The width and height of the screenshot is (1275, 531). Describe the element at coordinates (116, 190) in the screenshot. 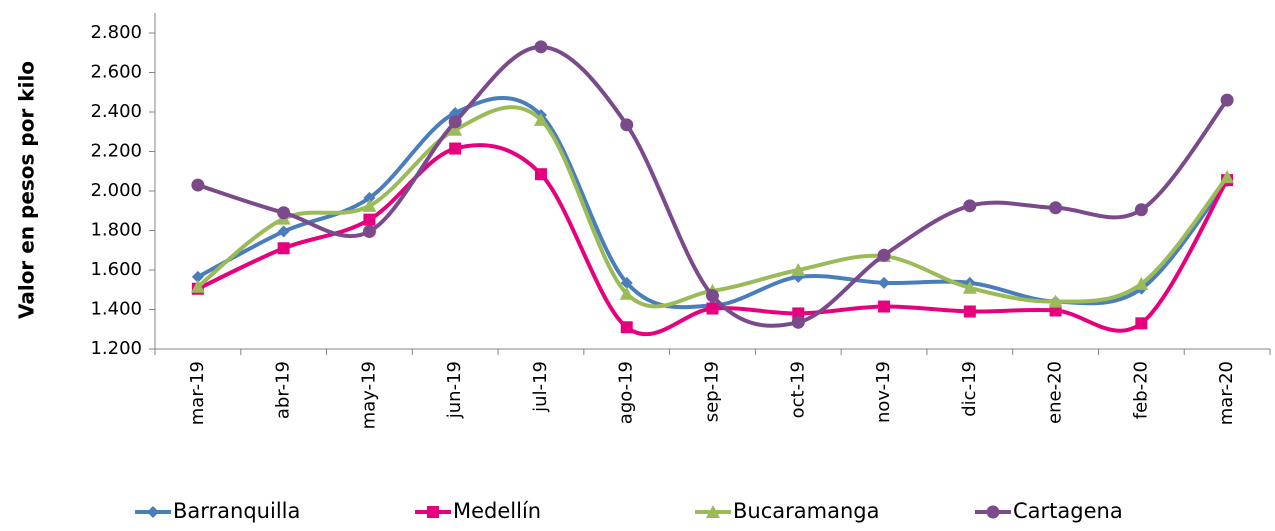

I see `y-tick-label: 2.000` at that location.